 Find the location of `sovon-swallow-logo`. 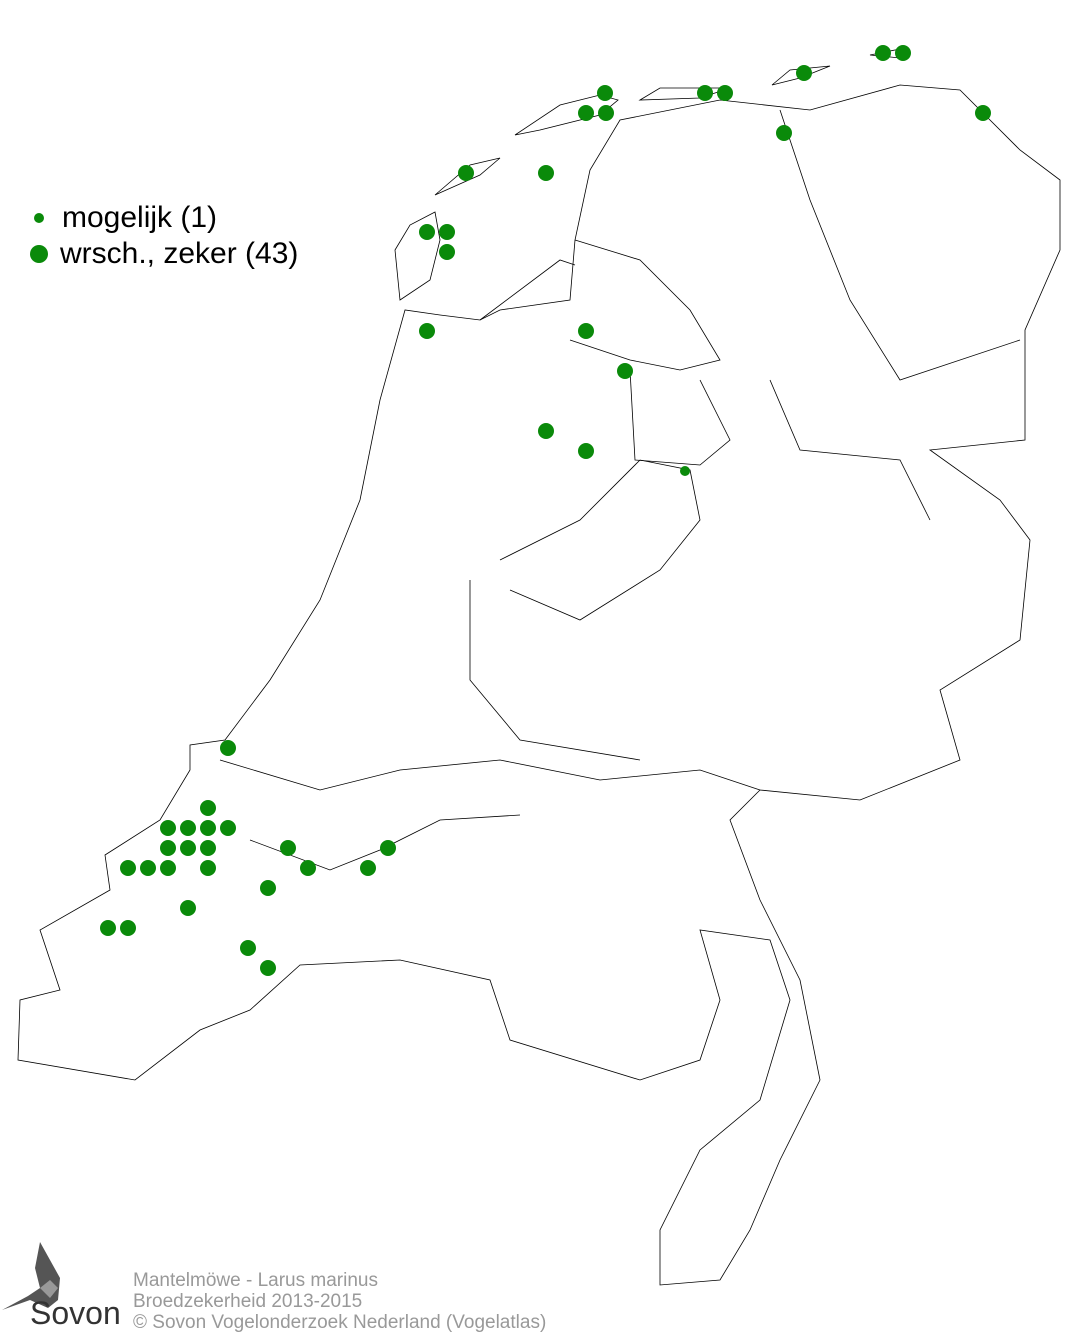

sovon-swallow-logo is located at coordinates (31, 1276).